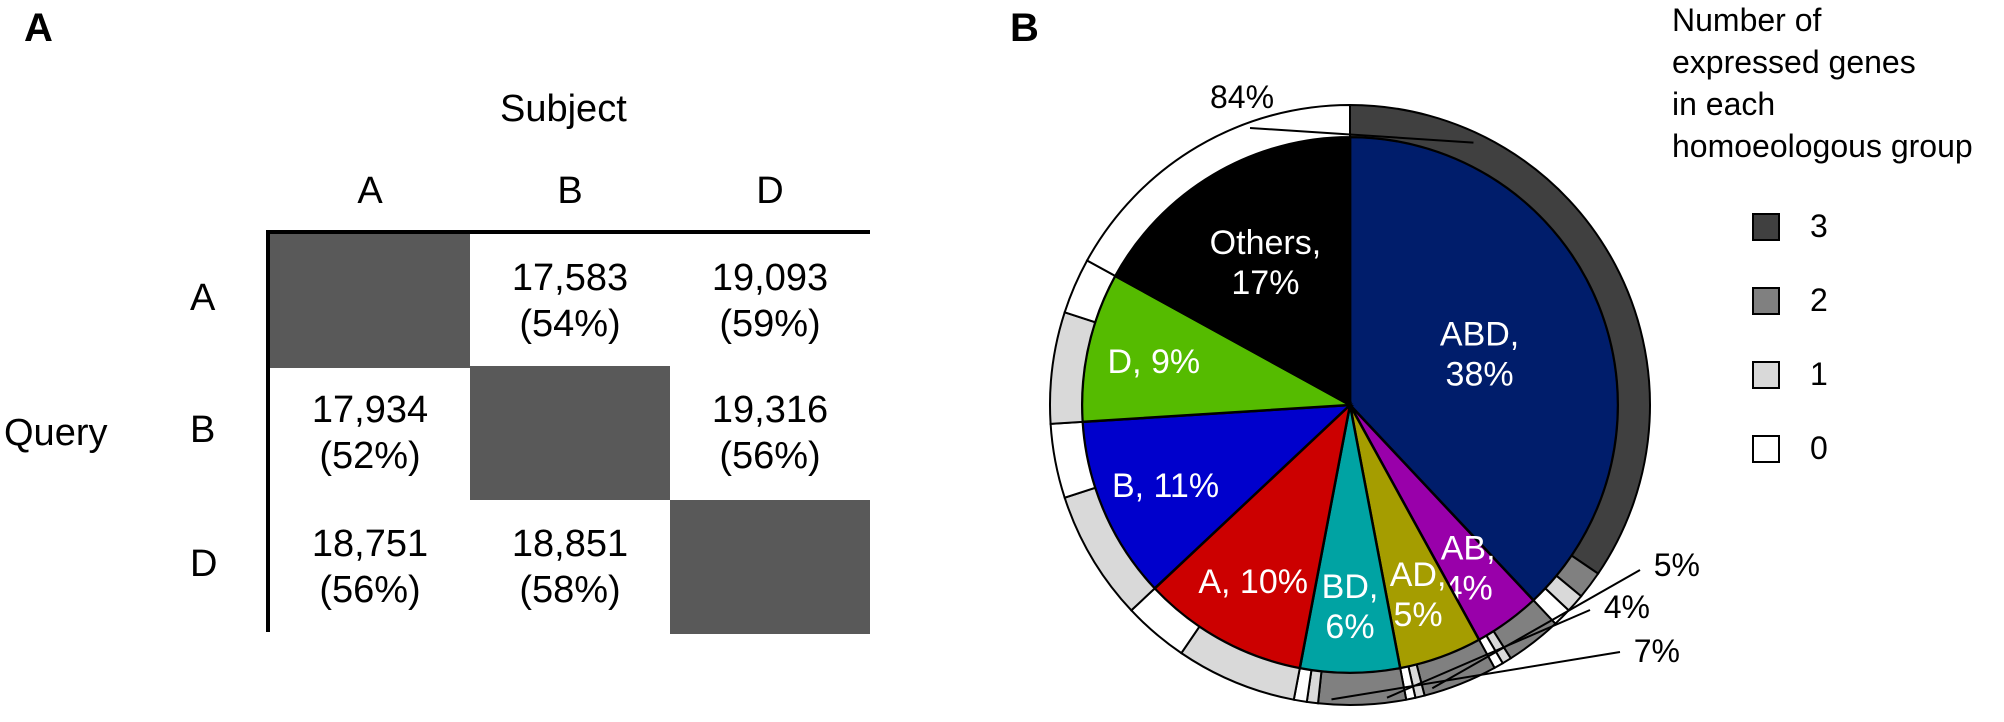  I want to click on column-header-b: B, so click(570, 191).